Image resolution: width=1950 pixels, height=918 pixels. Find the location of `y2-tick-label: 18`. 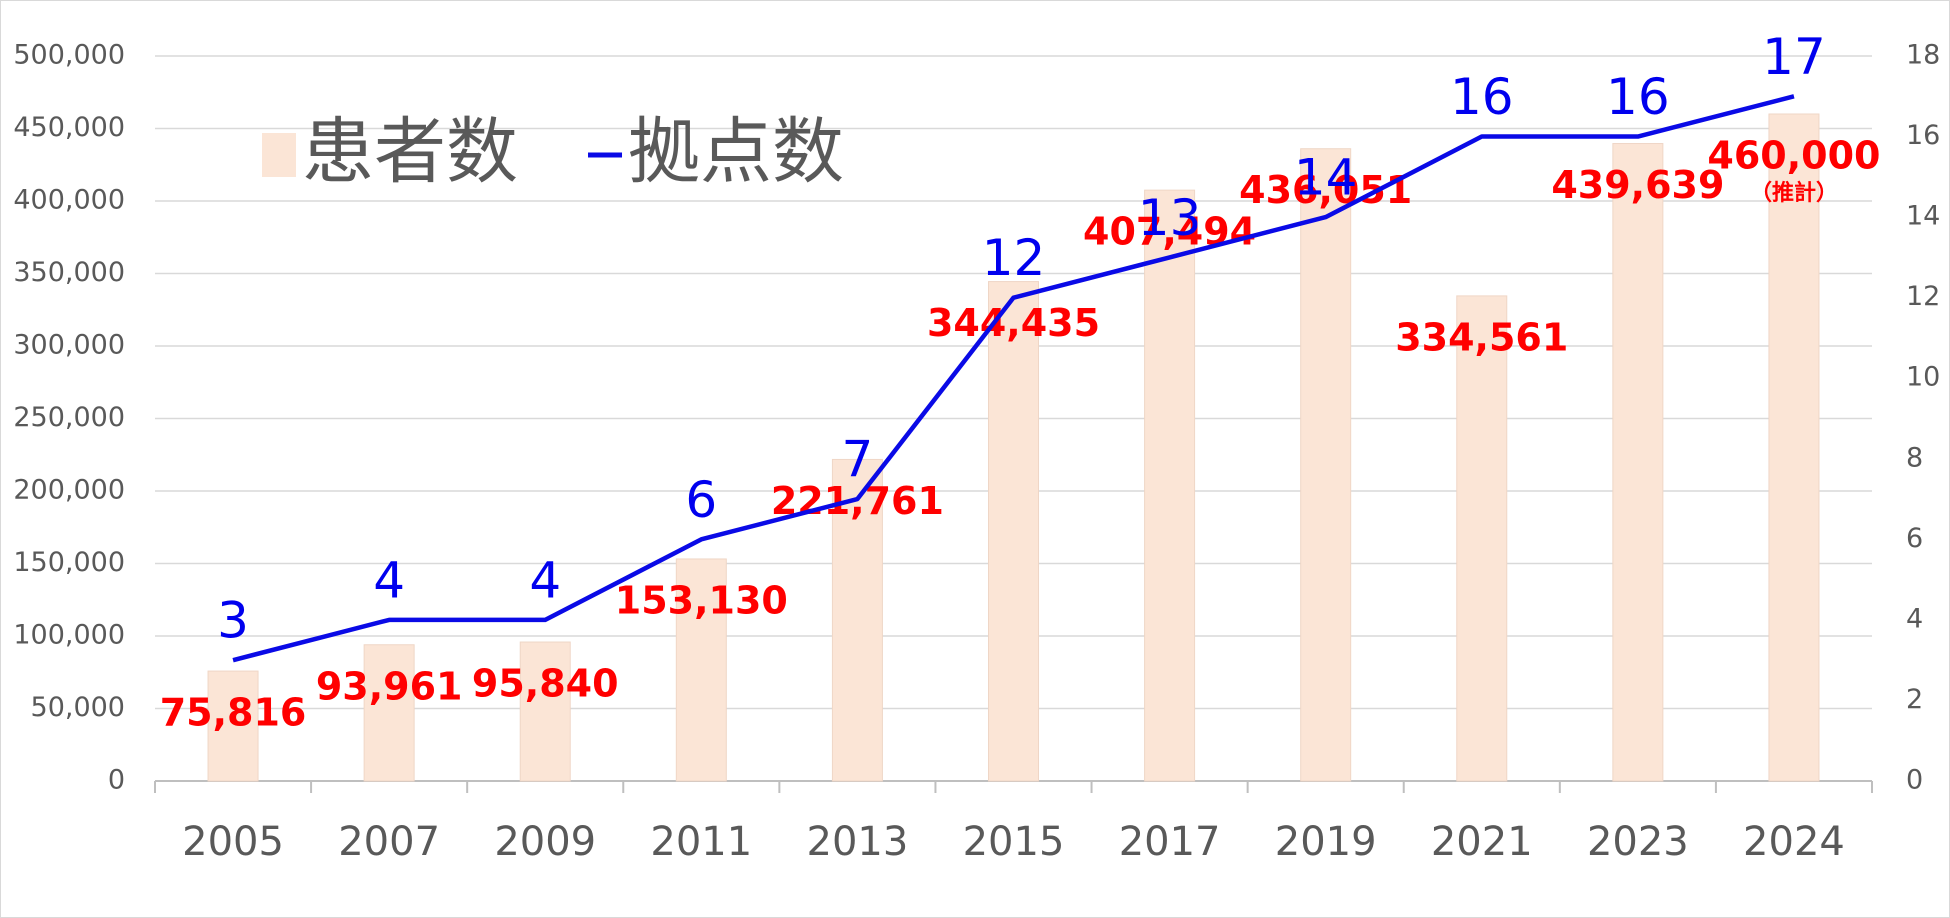

y2-tick-label: 18 is located at coordinates (1923, 55).